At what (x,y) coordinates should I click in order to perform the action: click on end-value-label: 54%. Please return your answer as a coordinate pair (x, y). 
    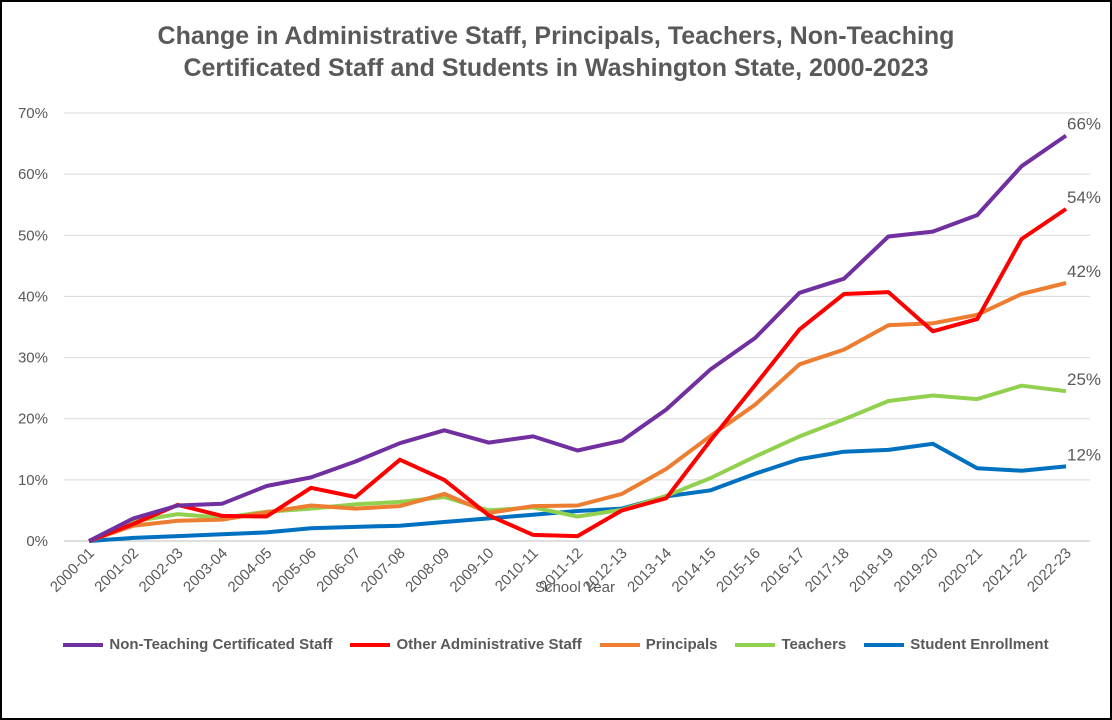
    Looking at the image, I should click on (1084, 197).